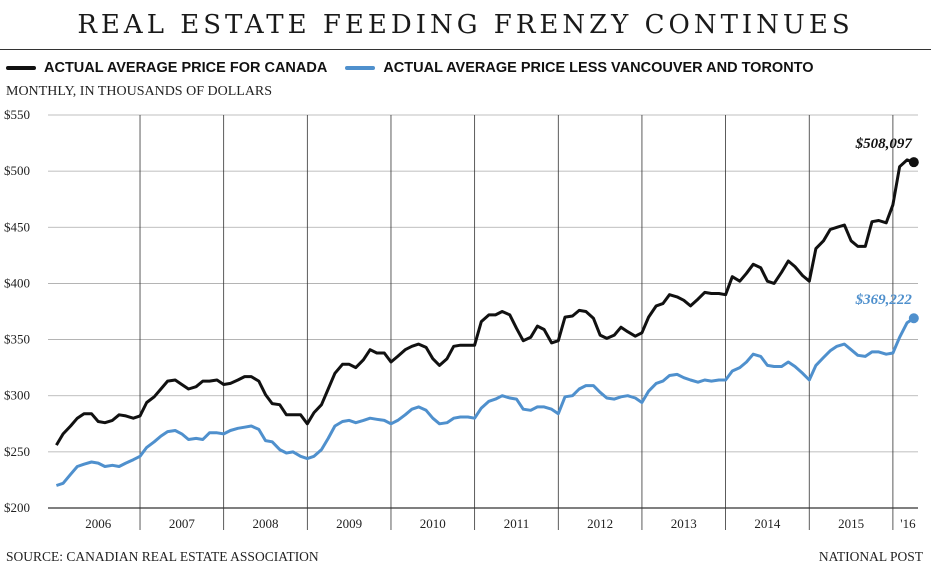 This screenshot has height=583, width=931. I want to click on x-tick-label: 2013, so click(684, 523).